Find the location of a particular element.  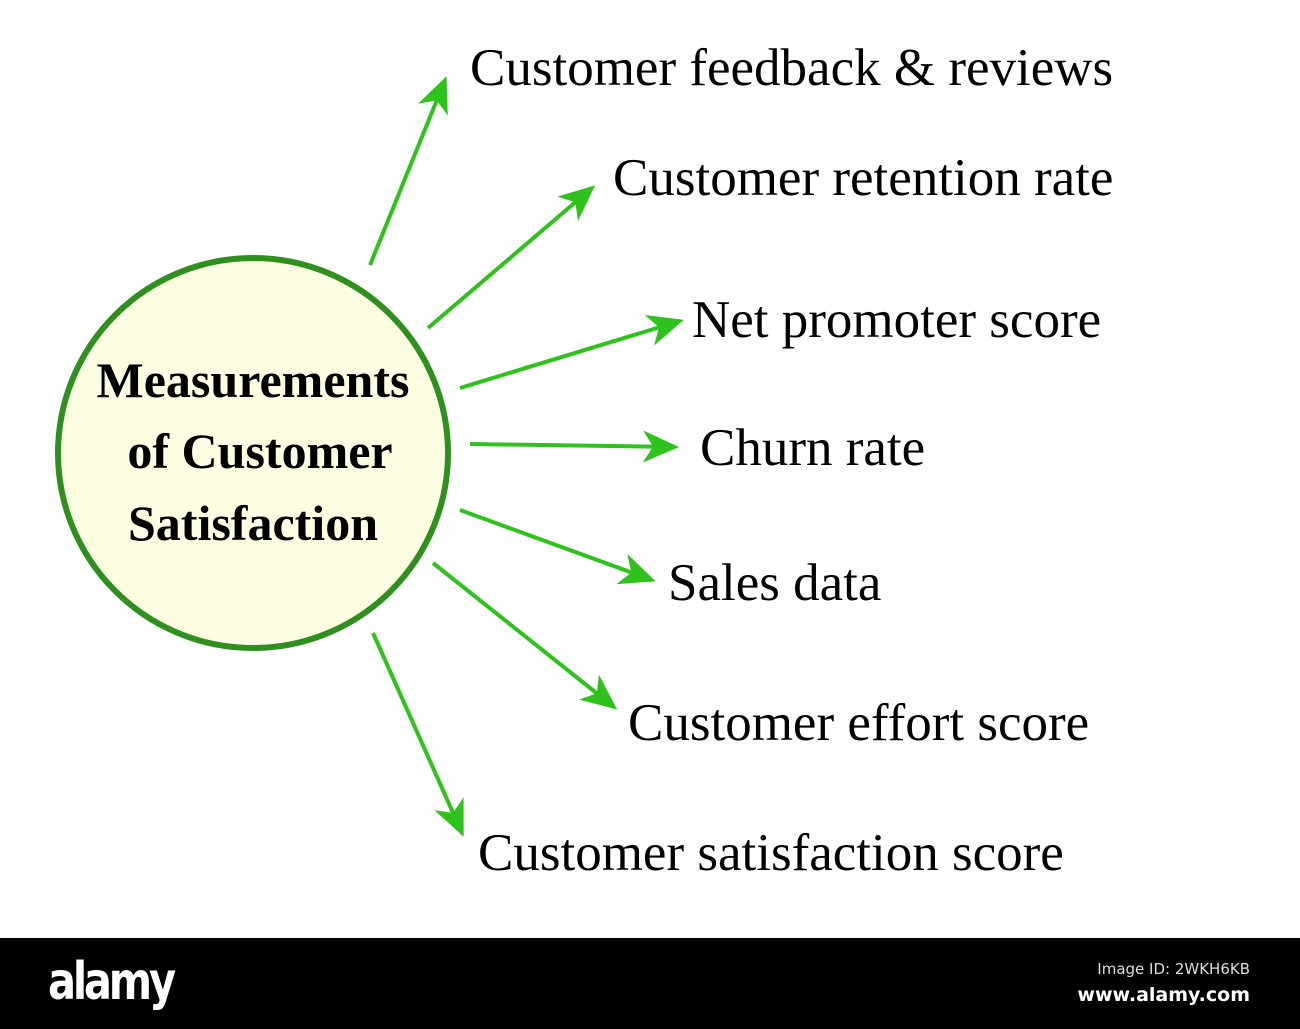

alamy-logo: alamy is located at coordinates (112, 982).